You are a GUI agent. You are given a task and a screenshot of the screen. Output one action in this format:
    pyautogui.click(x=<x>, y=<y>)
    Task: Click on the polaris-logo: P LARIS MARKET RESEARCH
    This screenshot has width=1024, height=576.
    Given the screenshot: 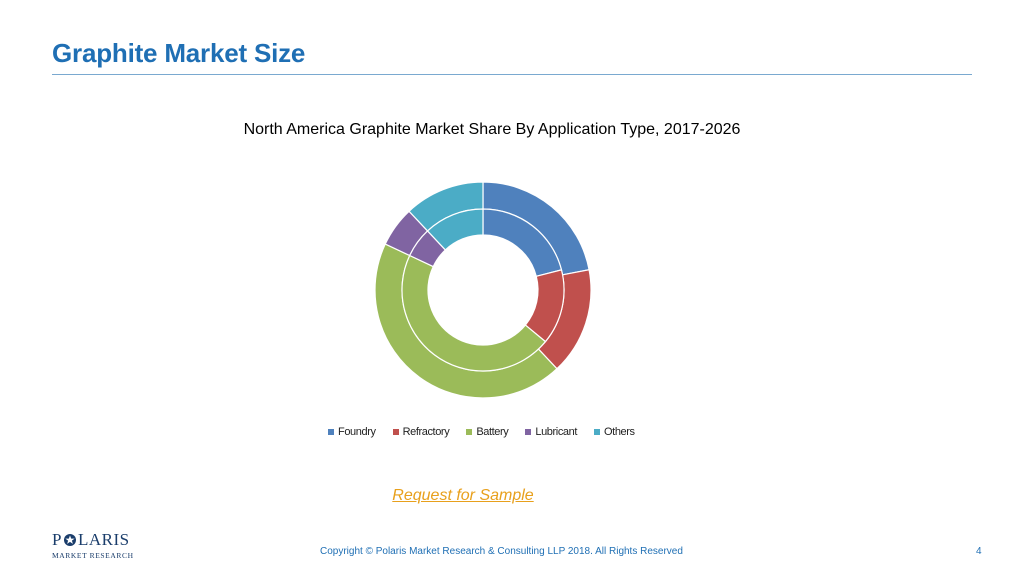 What is the action you would take?
    pyautogui.click(x=93, y=545)
    